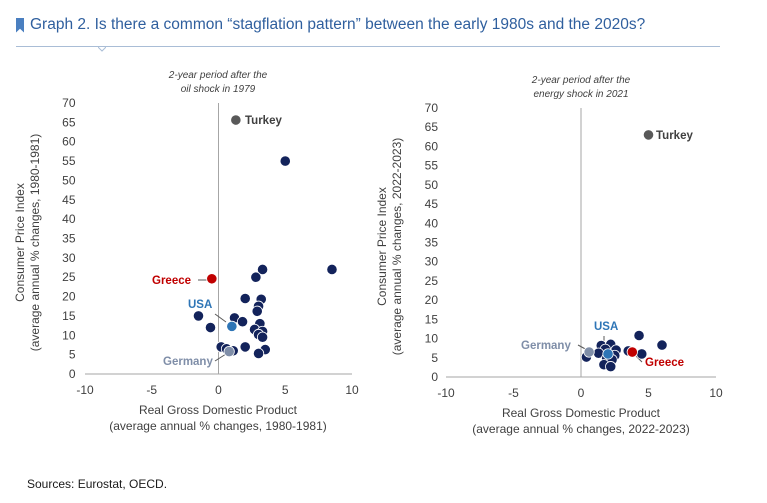 This screenshot has height=503, width=767. I want to click on x-axis-label: (average annual % changes, 2022-2023), so click(581, 429).